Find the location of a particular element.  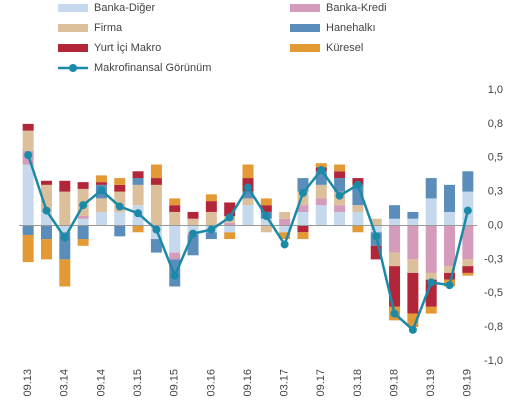

x-tick-label: 09.14 is located at coordinates (101, 383).